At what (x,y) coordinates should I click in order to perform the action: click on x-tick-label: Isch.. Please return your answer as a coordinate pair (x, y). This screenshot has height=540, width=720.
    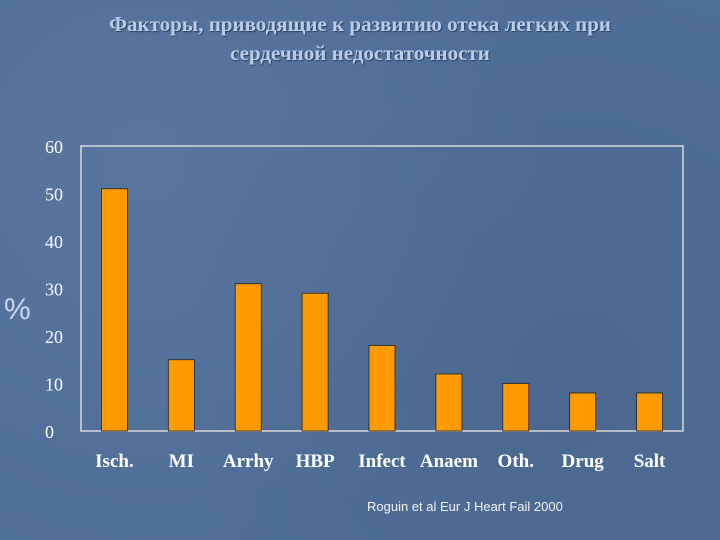
    Looking at the image, I should click on (114, 461).